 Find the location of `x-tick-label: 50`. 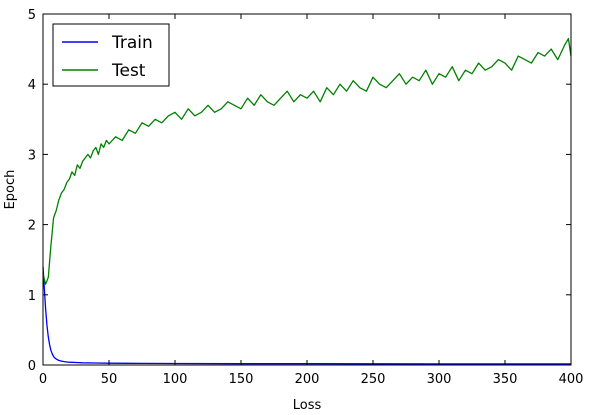

x-tick-label: 50 is located at coordinates (109, 379).